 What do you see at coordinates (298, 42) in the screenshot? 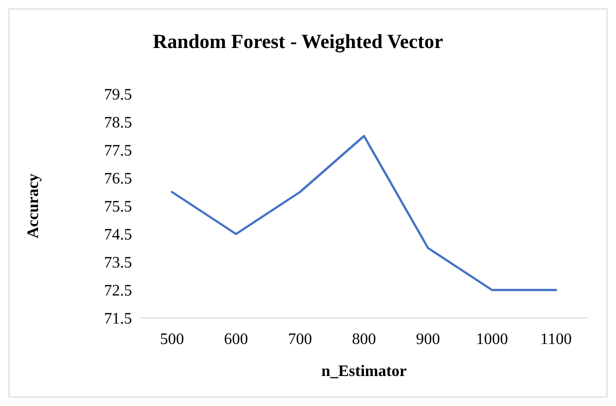
I see `chart-title: Random Forest - Weighted Vector` at bounding box center [298, 42].